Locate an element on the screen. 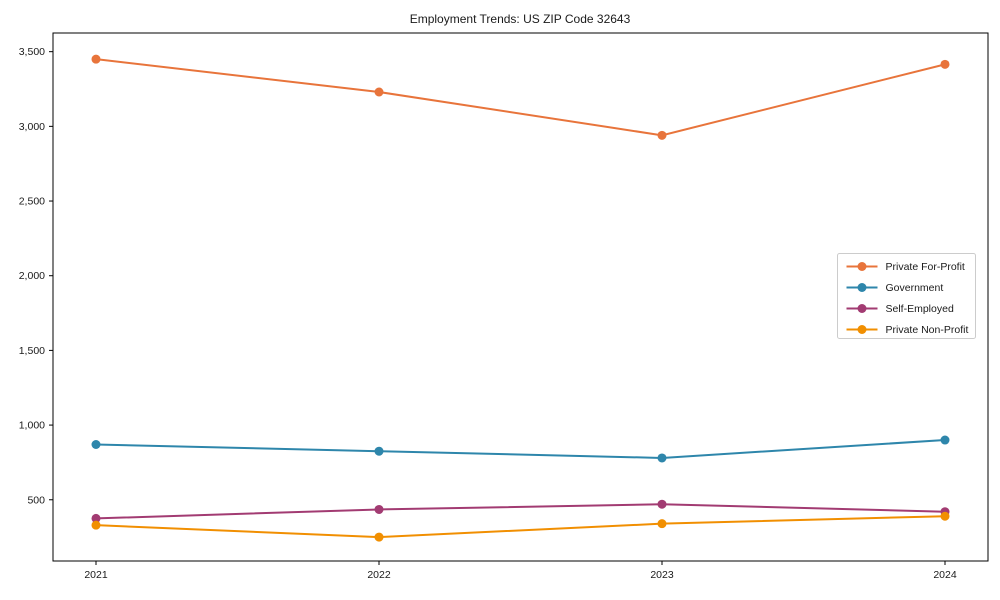 The height and width of the screenshot is (600, 1000). legend-entry-self-employed: Self-Employed is located at coordinates (900, 309).